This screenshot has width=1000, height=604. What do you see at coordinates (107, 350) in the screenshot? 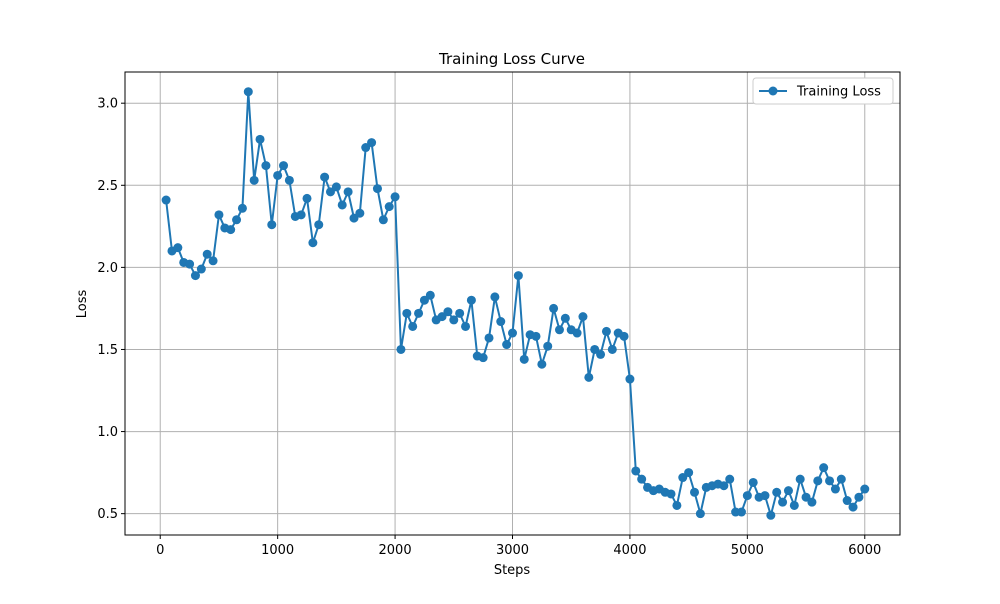
I see `y-tick-label: 1.5` at bounding box center [107, 350].